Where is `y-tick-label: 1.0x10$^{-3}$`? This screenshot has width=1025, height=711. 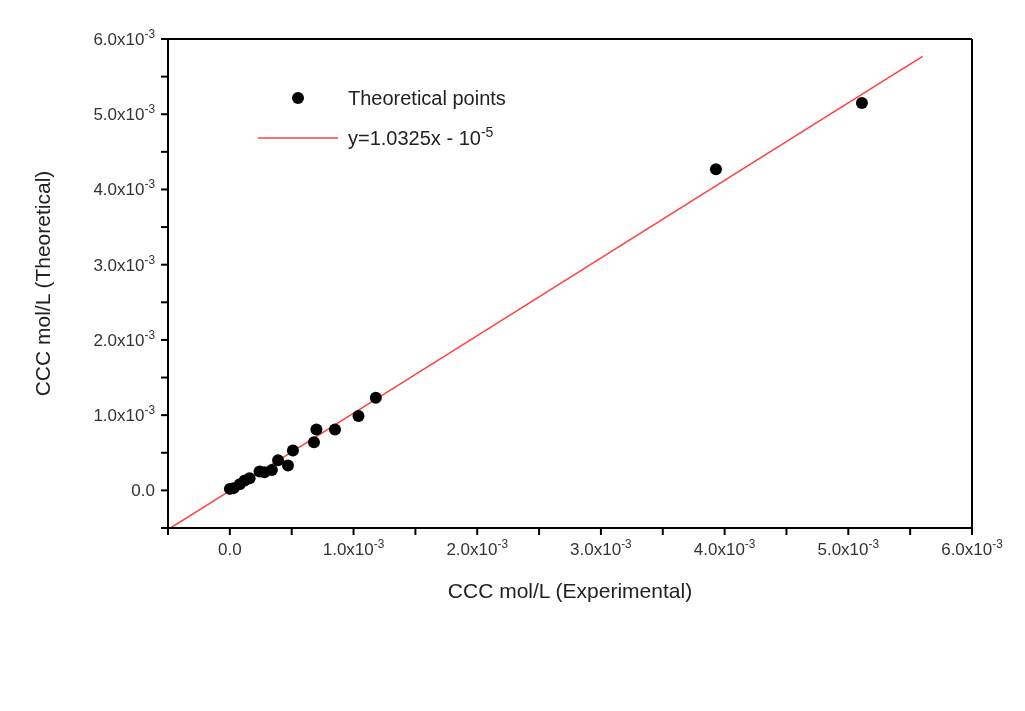 y-tick-label: 1.0x10$^{-3}$ is located at coordinates (124, 414).